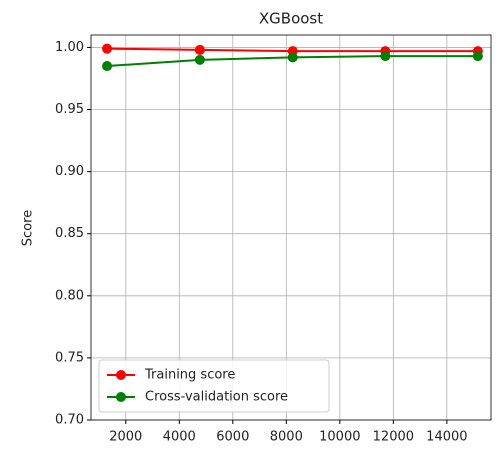 This screenshot has width=504, height=454. Describe the element at coordinates (189, 375) in the screenshot. I see `legend-label: Training score` at that location.